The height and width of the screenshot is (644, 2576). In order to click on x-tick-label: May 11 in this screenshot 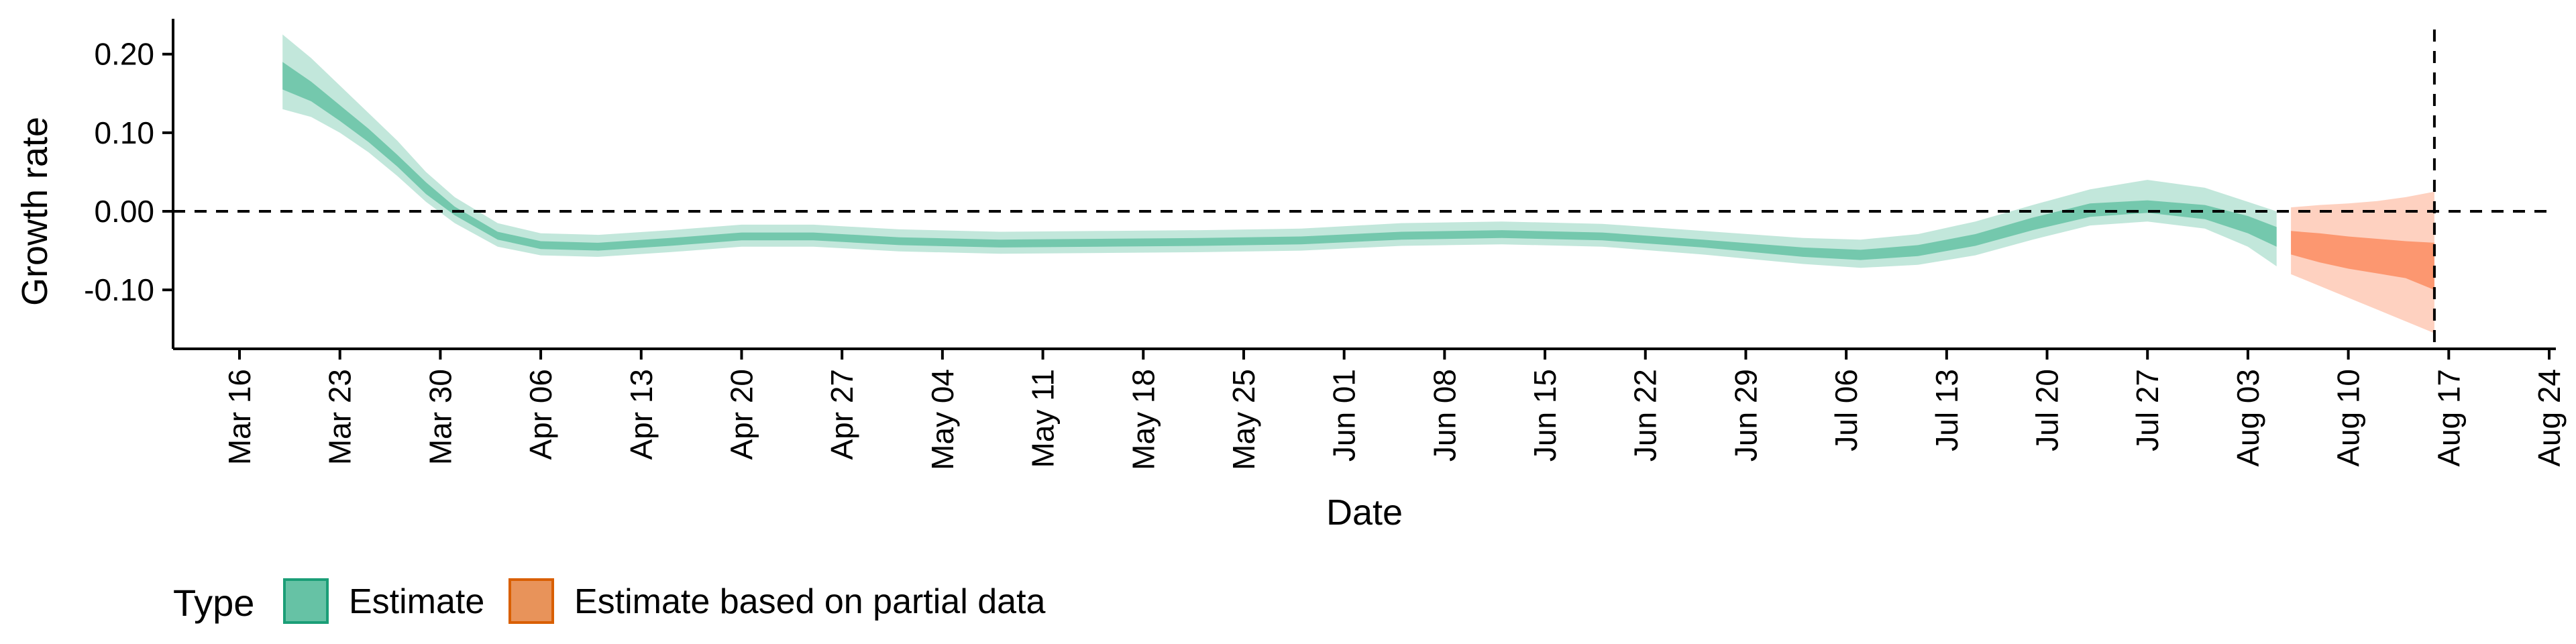, I will do `click(1043, 418)`.